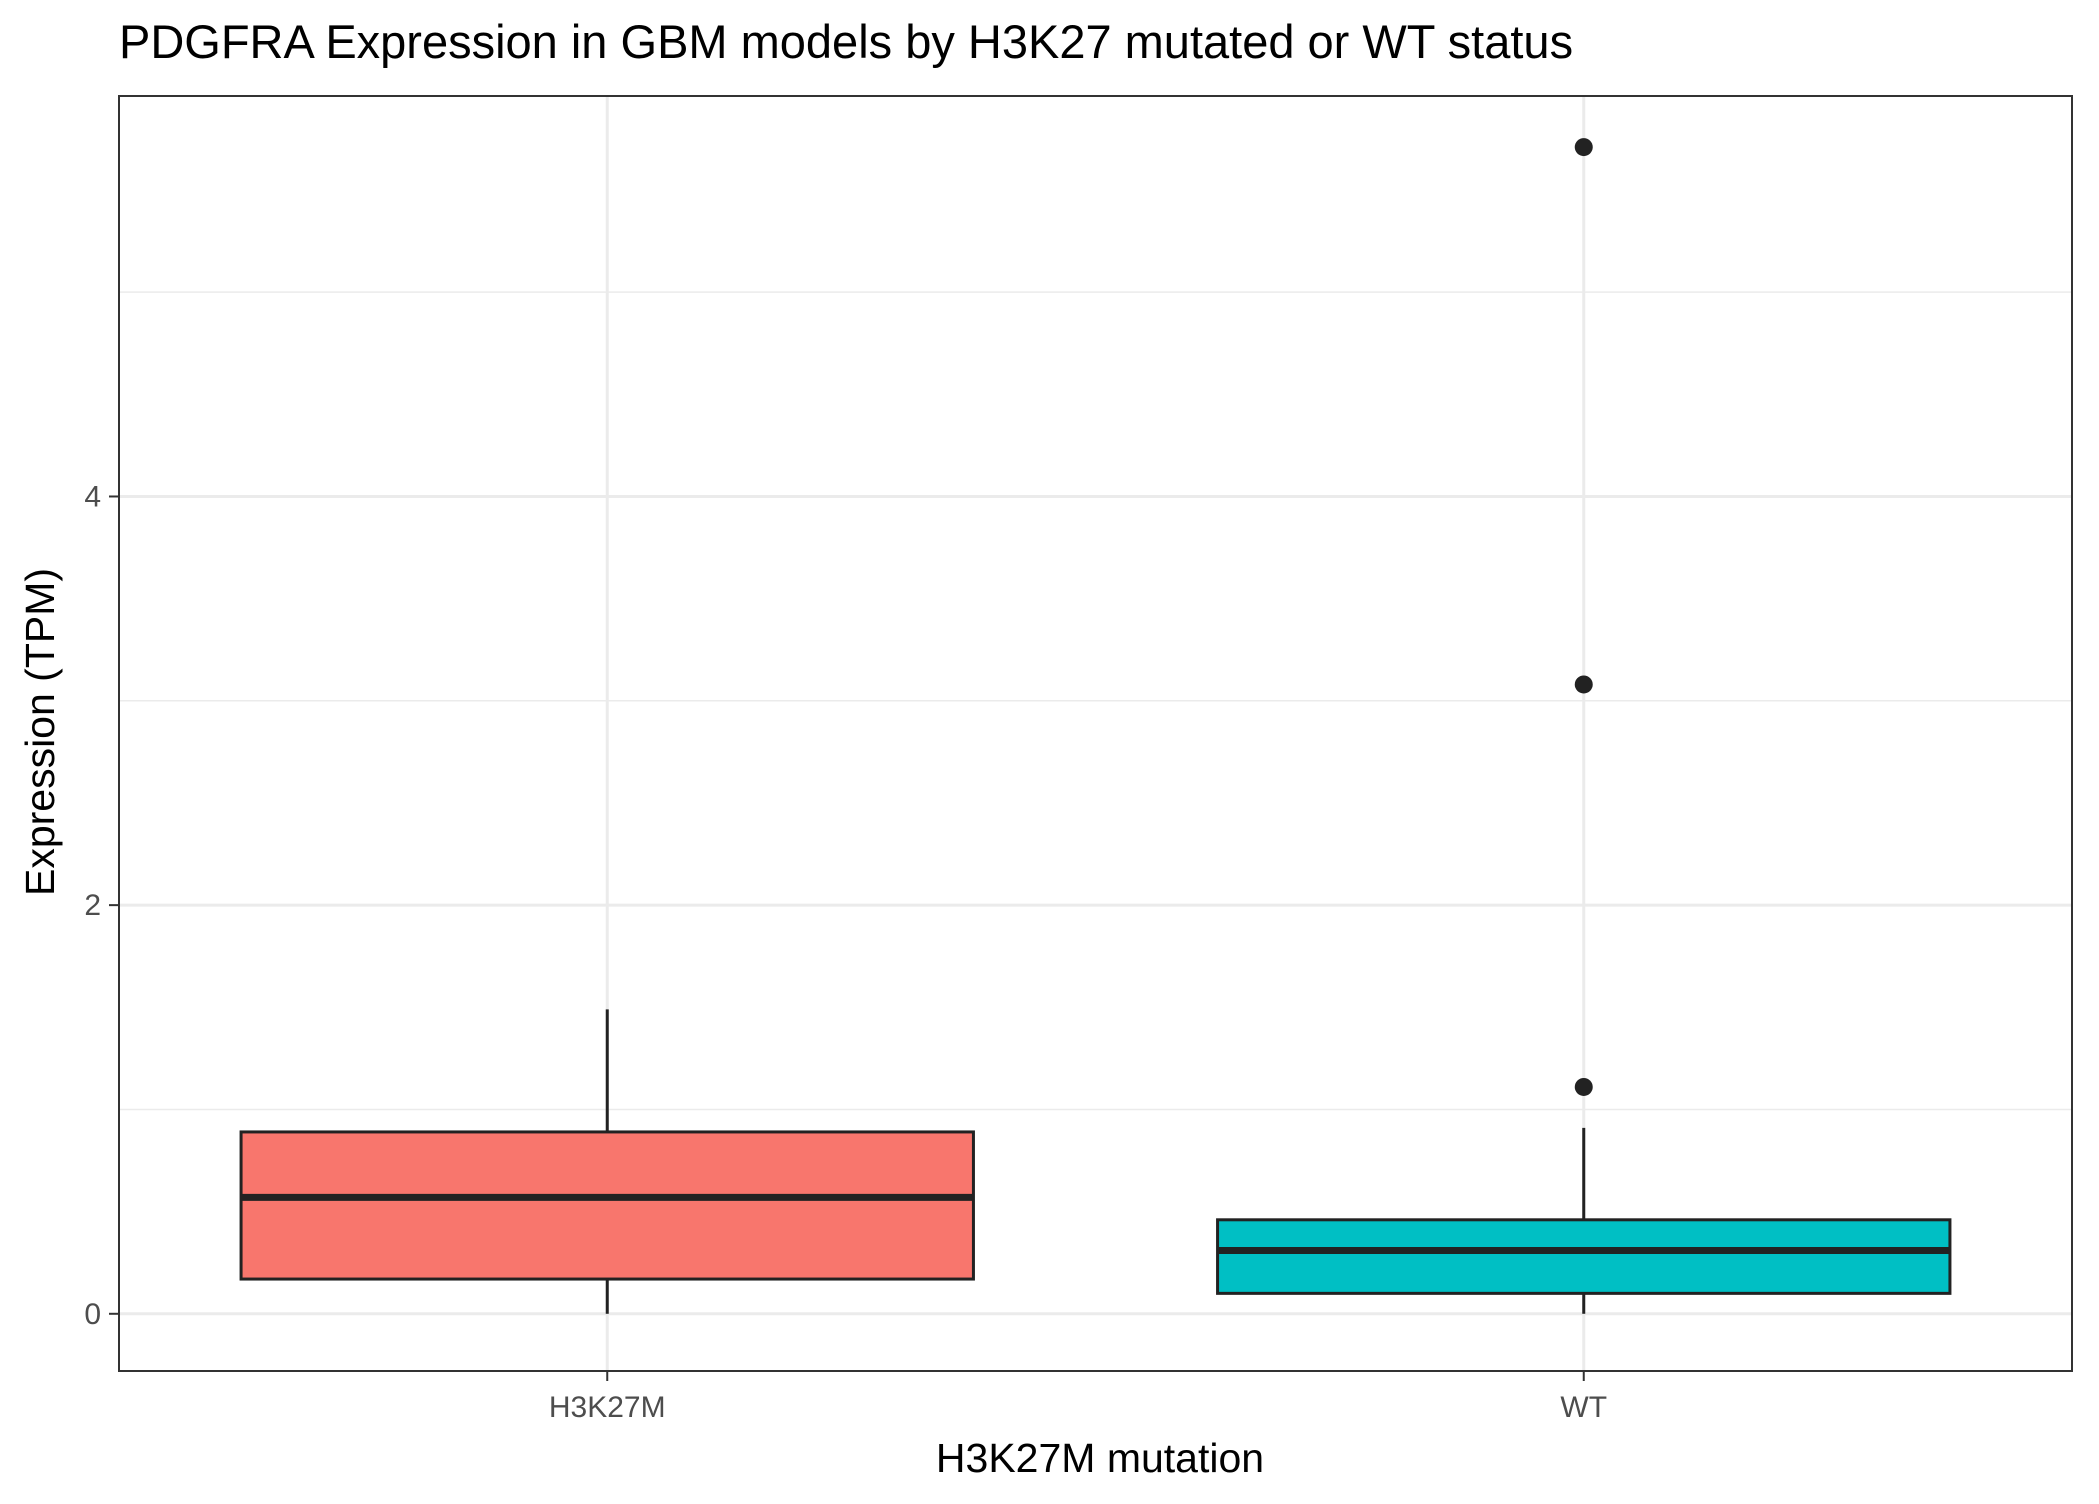 This screenshot has width=2099, height=1504. What do you see at coordinates (92, 1314) in the screenshot?
I see `y-tick-label: 0` at bounding box center [92, 1314].